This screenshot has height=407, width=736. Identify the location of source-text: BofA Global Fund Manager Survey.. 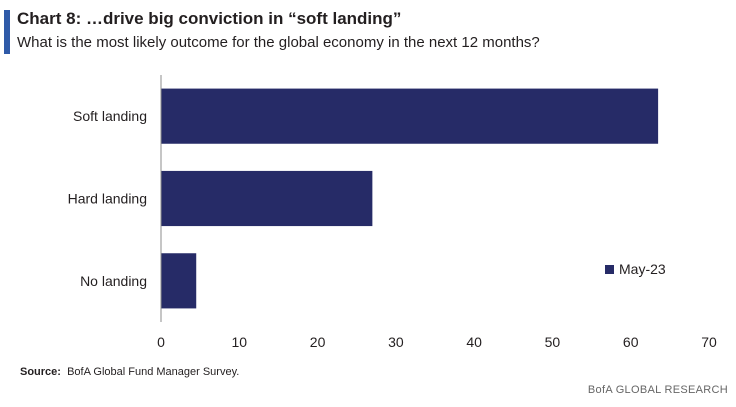
(153, 372).